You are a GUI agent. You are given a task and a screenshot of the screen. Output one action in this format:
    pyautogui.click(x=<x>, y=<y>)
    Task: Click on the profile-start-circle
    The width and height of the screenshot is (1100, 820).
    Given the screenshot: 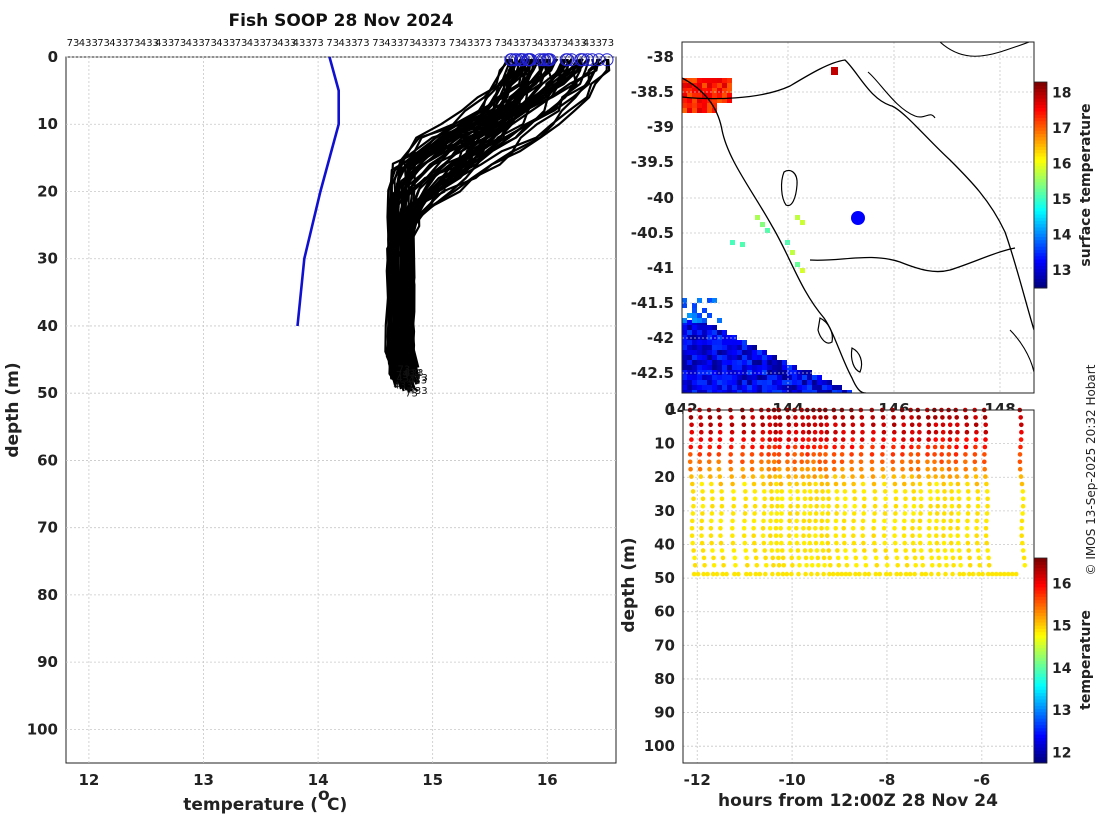 What is the action you would take?
    pyautogui.click(x=540, y=60)
    